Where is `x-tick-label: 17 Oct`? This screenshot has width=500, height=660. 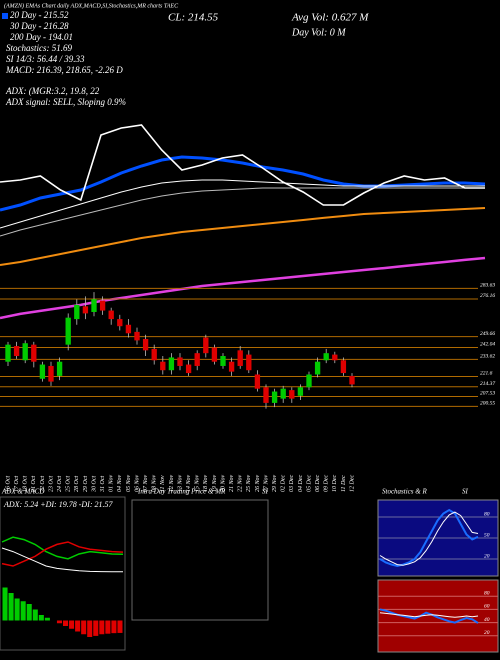 x-tick-label: 17 Oct is located at coordinates (17, 484).